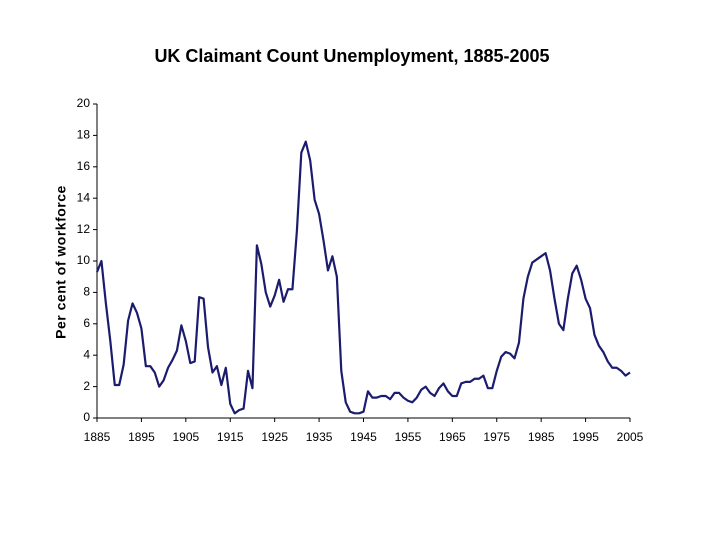  I want to click on y-tick-label: 20, so click(84, 103).